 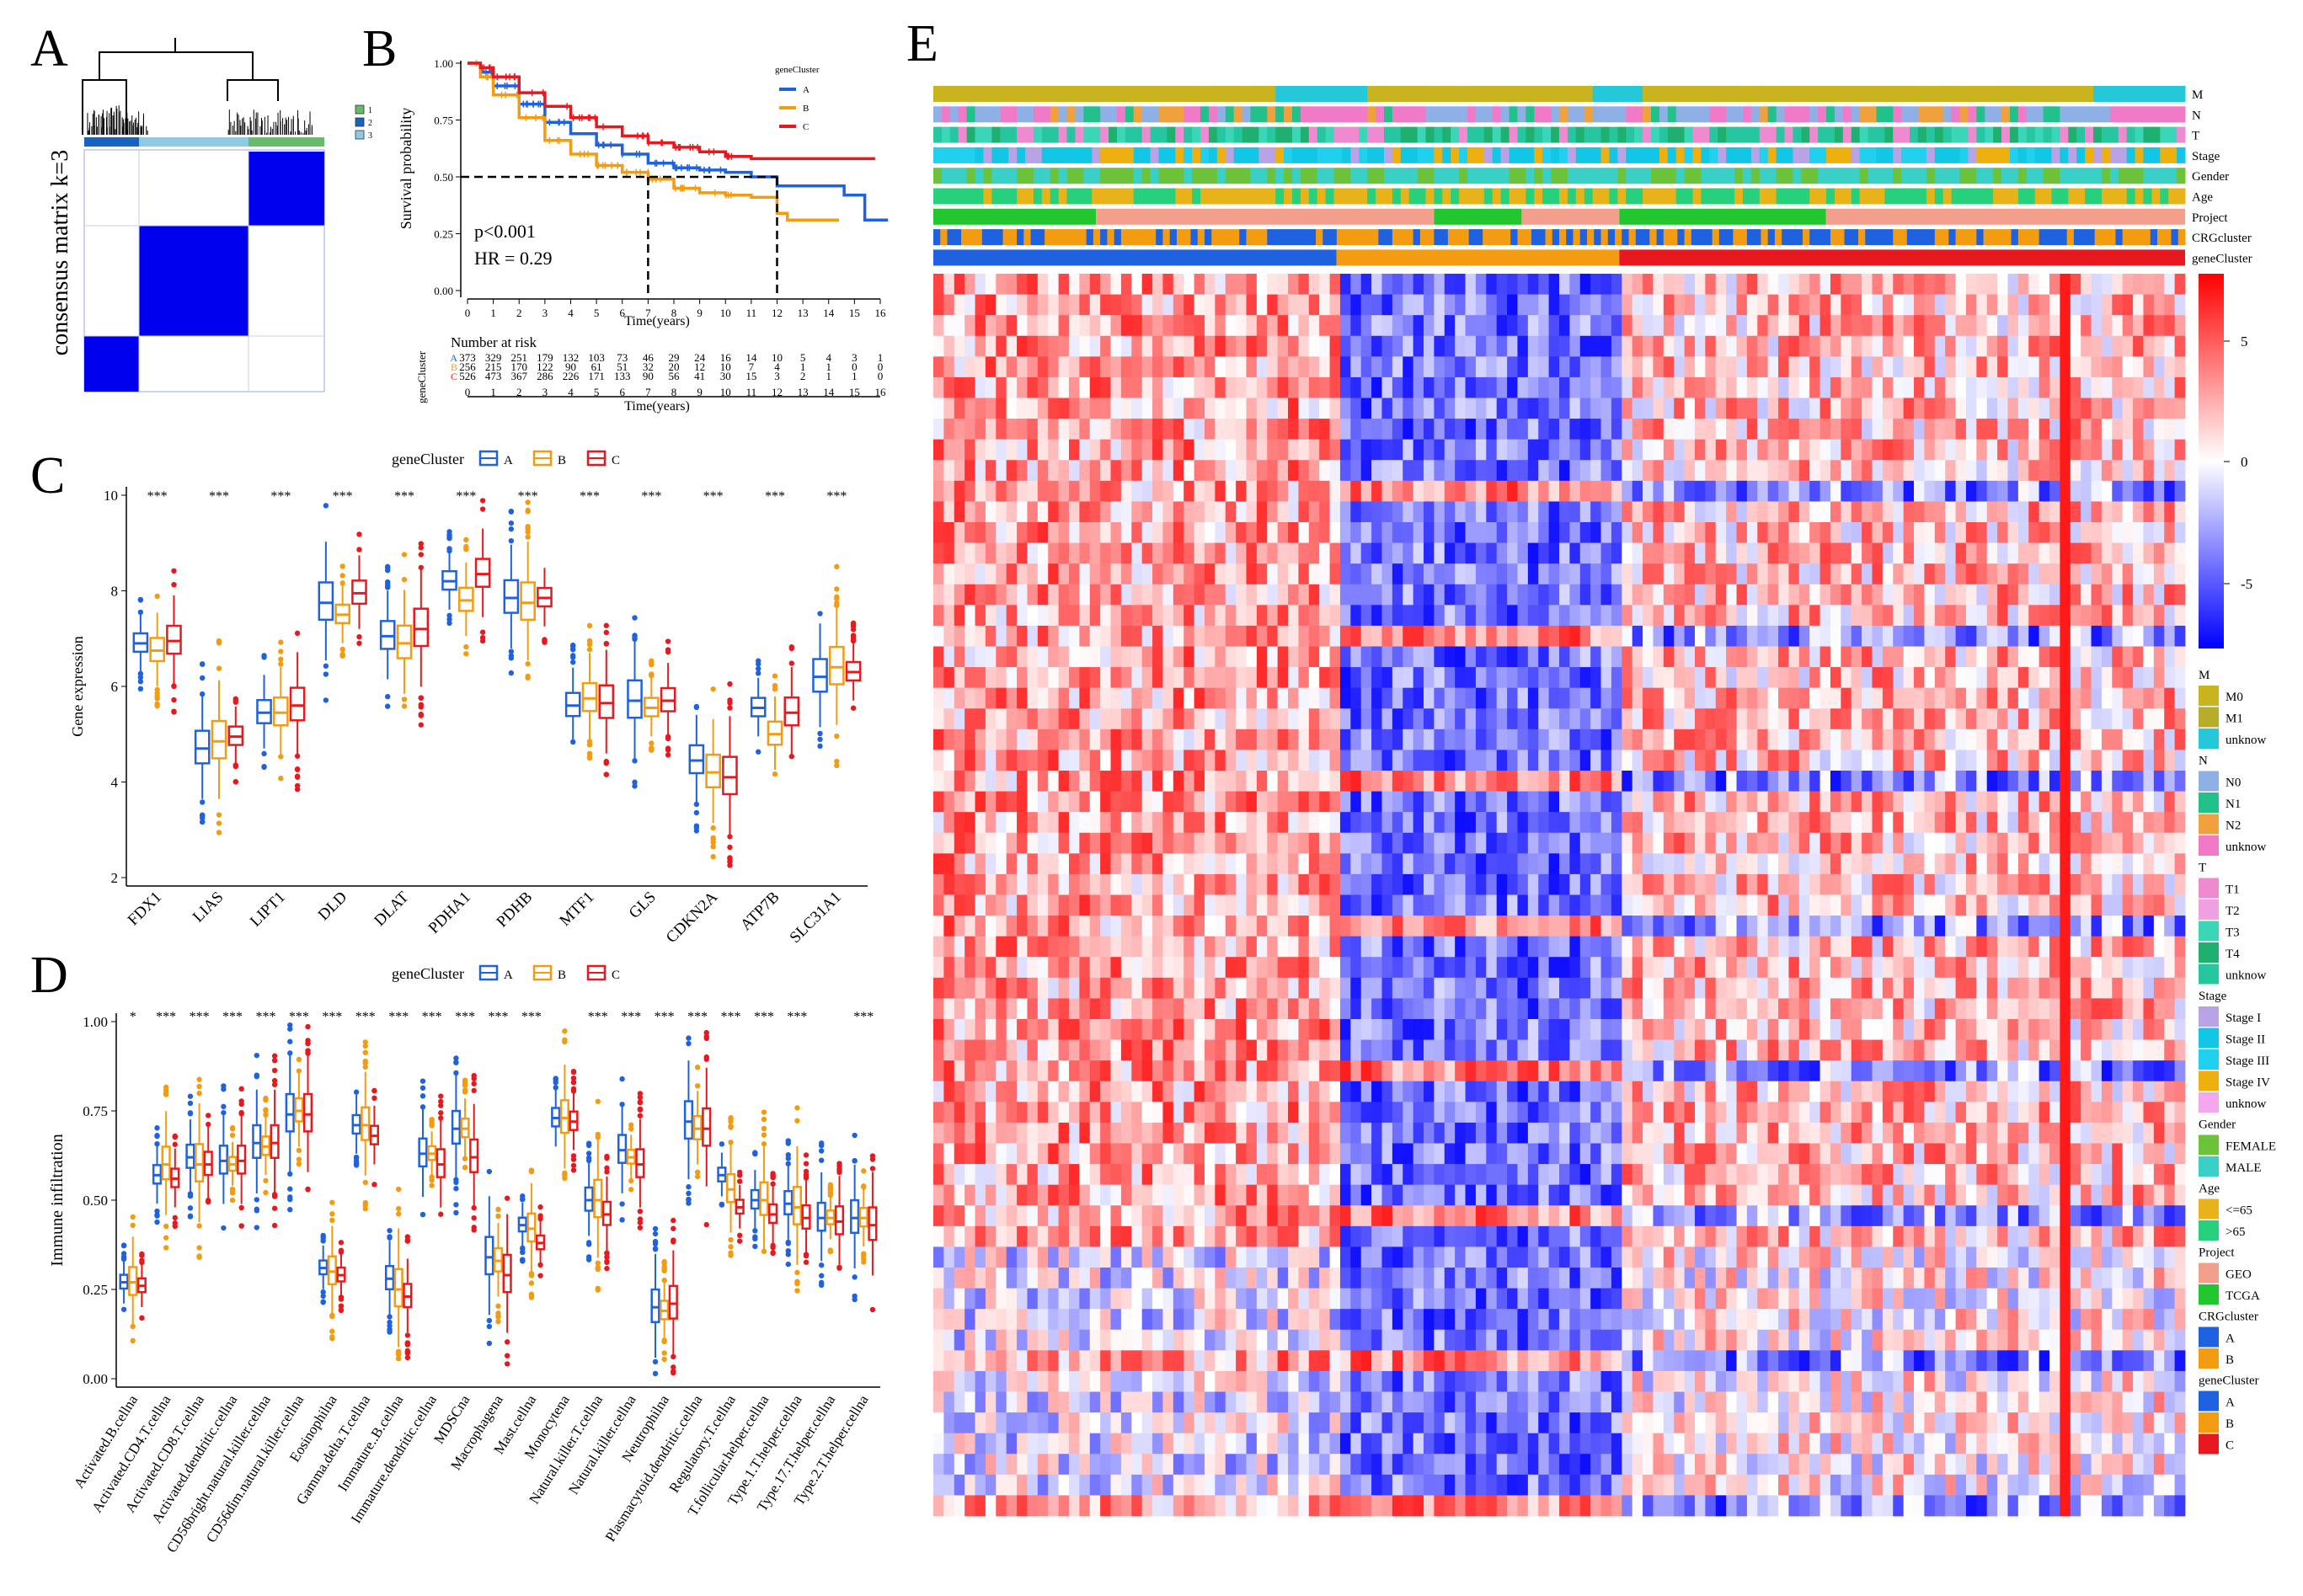 I want to click on box, so click(x=764, y=1198).